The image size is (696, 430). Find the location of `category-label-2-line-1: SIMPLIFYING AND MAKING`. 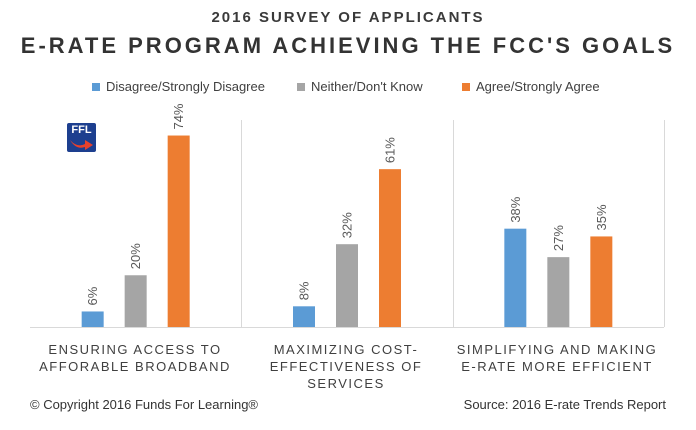

category-label-2-line-1: SIMPLIFYING AND MAKING is located at coordinates (557, 349).